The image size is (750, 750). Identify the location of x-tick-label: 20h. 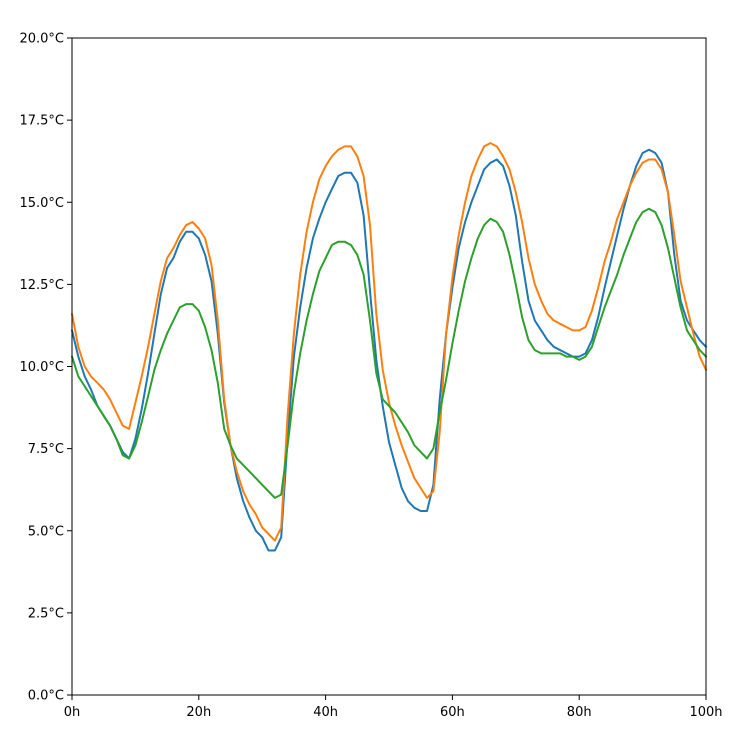
(198, 712).